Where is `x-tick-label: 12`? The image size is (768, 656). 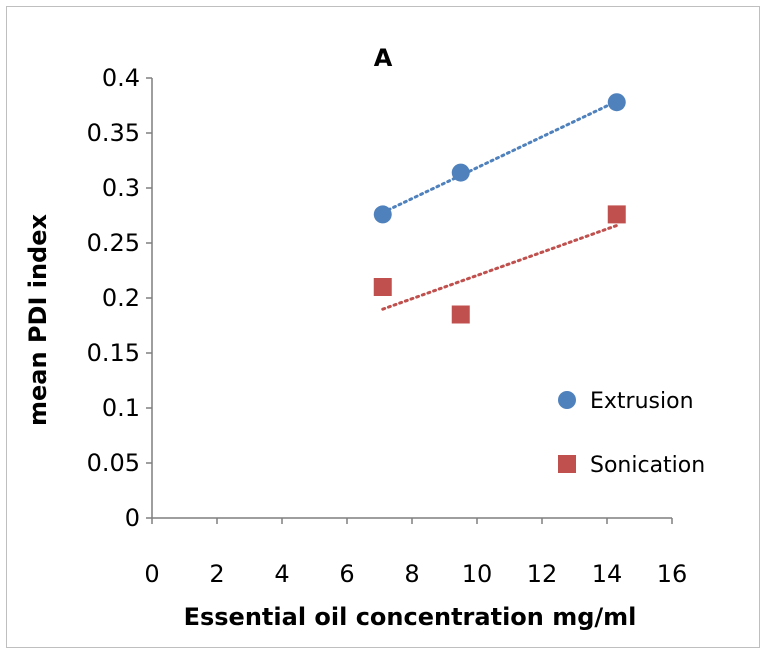
x-tick-label: 12 is located at coordinates (542, 574).